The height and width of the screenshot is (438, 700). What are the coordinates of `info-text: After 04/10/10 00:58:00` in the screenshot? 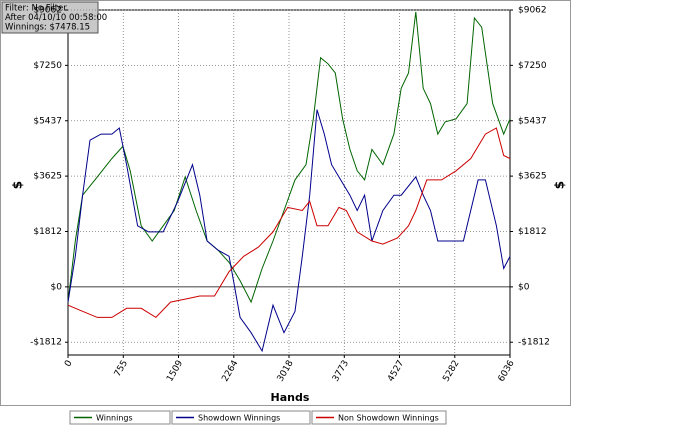 It's located at (56, 18).